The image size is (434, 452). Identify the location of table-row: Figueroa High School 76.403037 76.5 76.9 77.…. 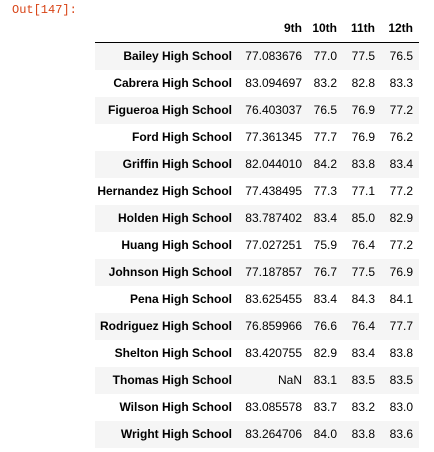
(257, 110).